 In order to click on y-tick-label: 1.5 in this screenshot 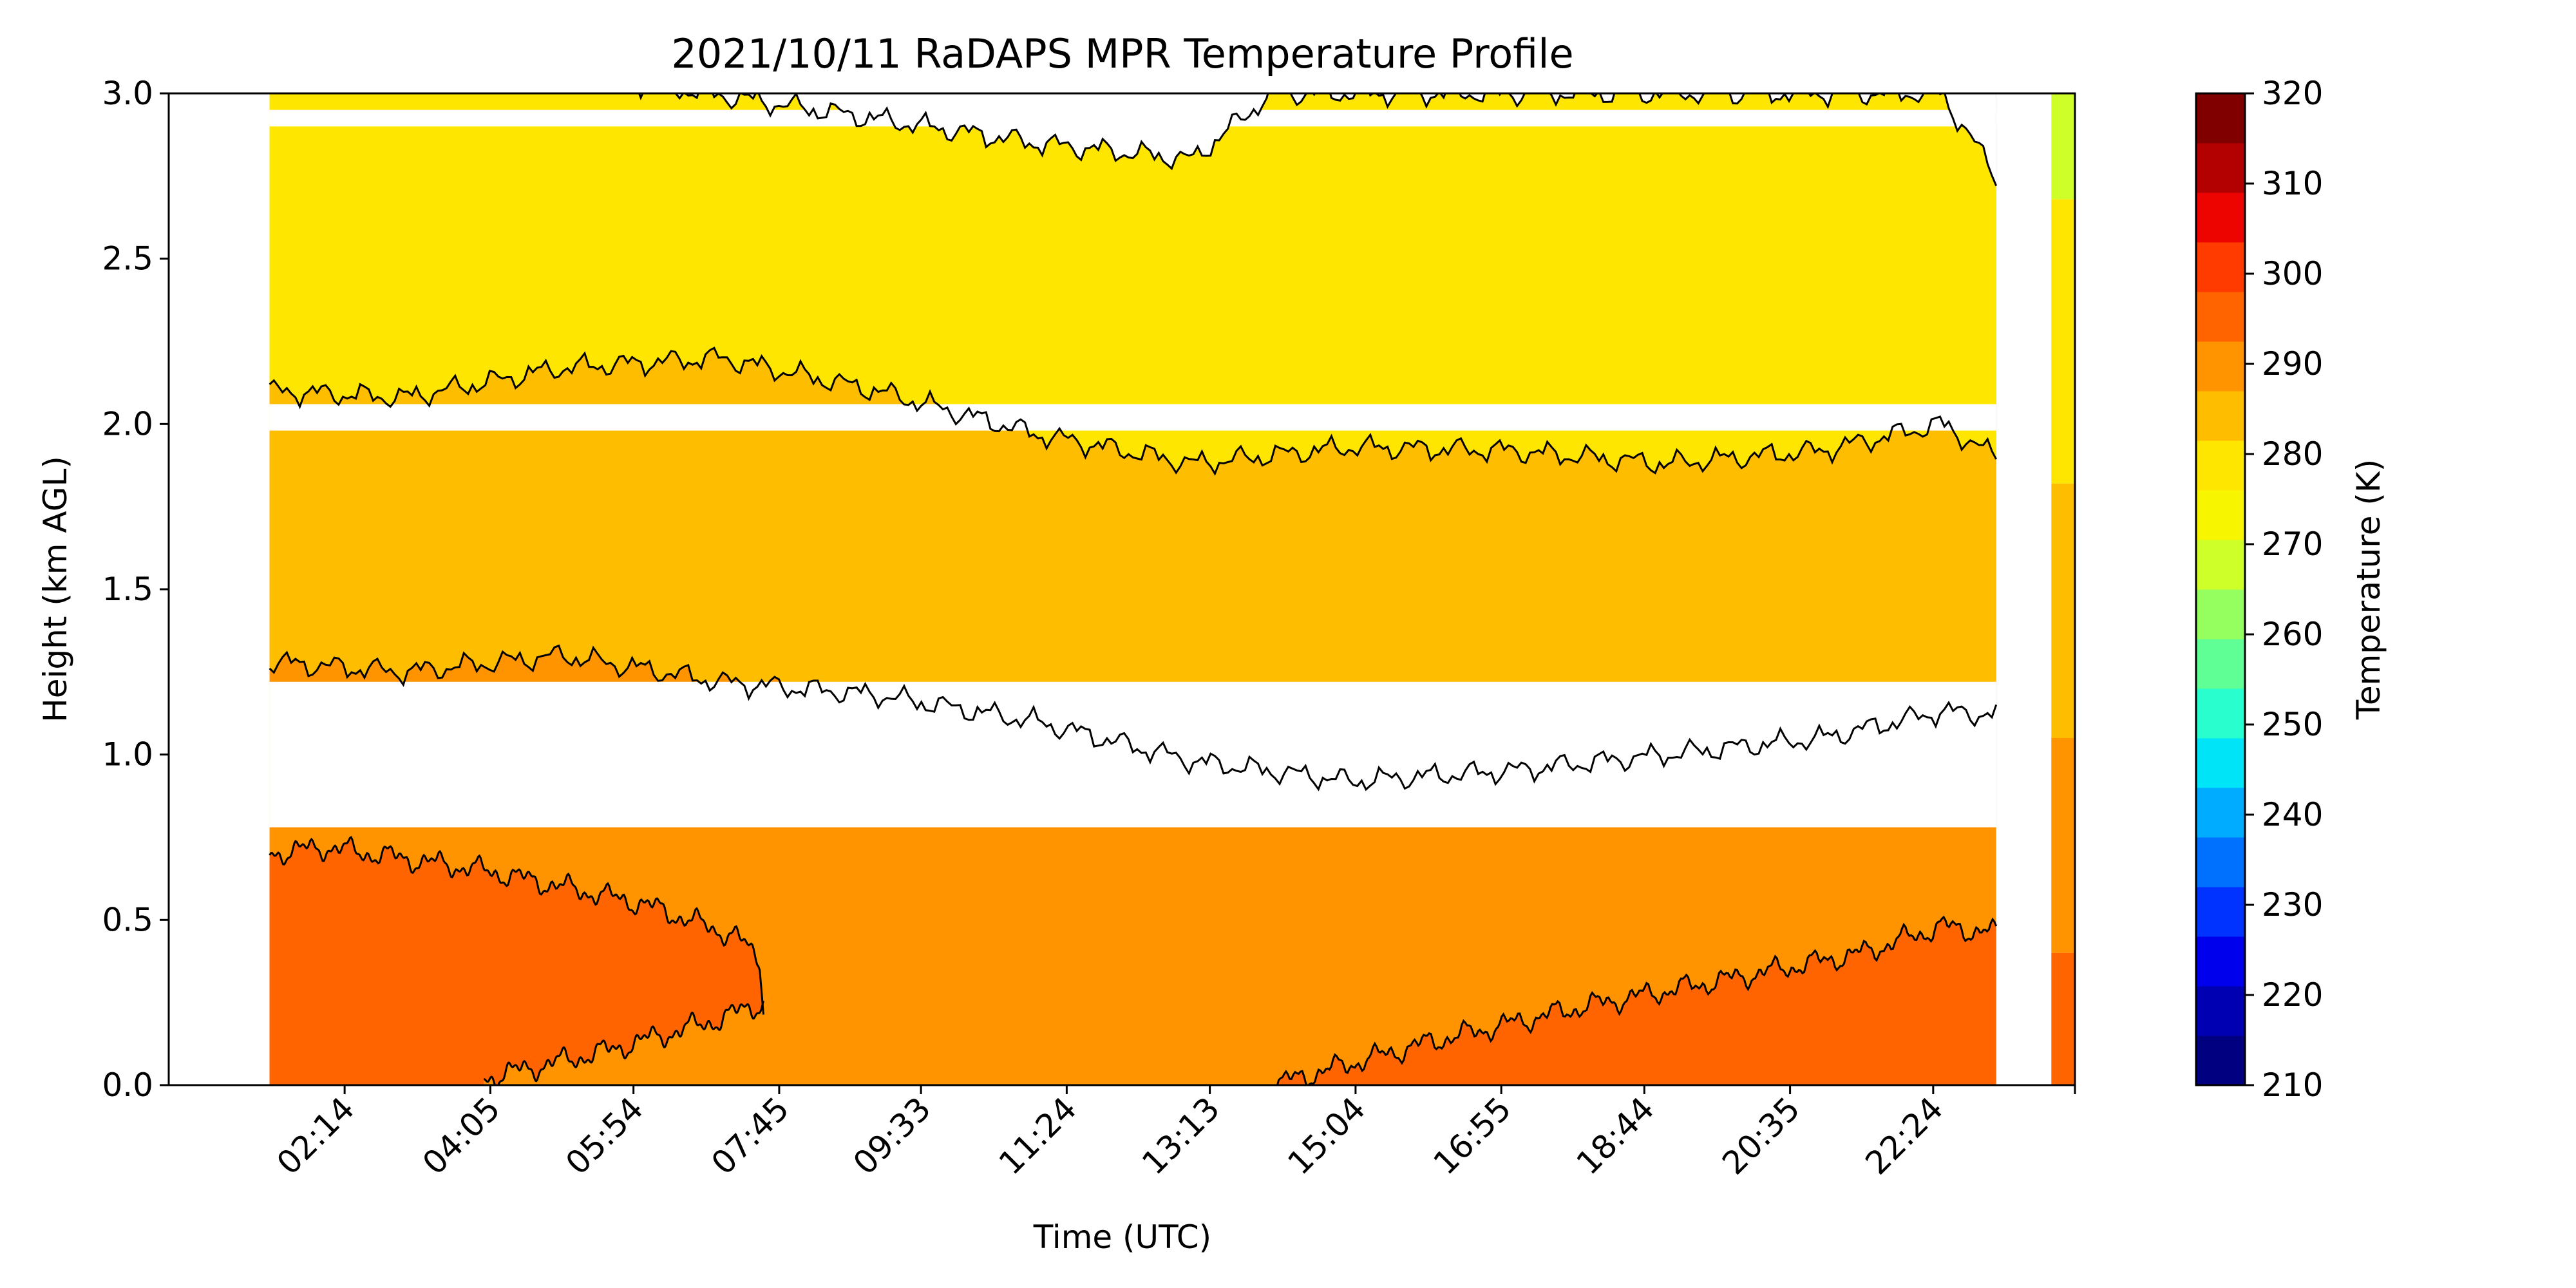, I will do `click(128, 589)`.